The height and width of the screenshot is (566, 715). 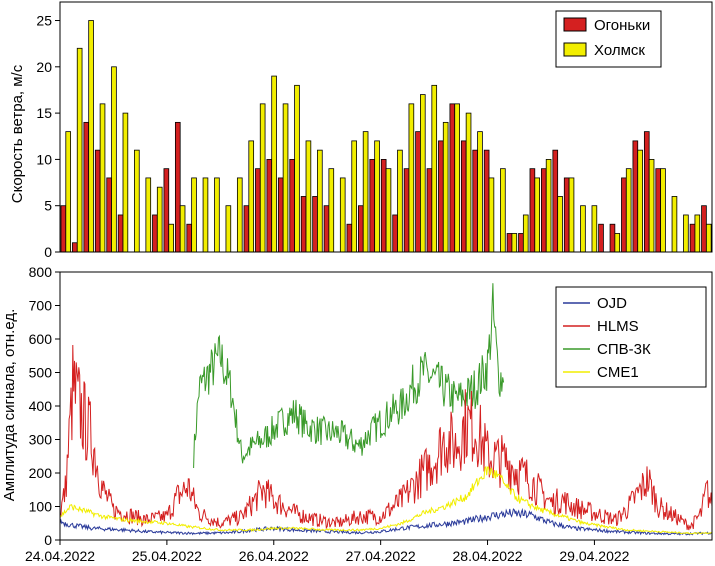 What do you see at coordinates (41, 272) in the screenshot?
I see `bottom-y-tick-label: 800` at bounding box center [41, 272].